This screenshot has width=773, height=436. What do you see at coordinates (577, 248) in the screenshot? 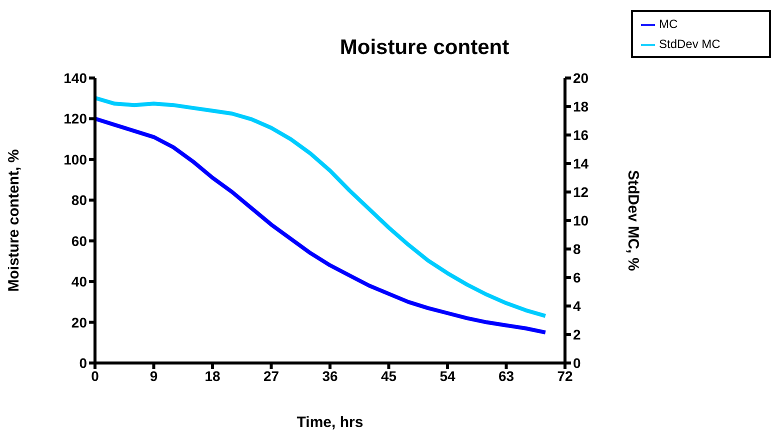
I see `y2-tick-label: 8` at bounding box center [577, 248].